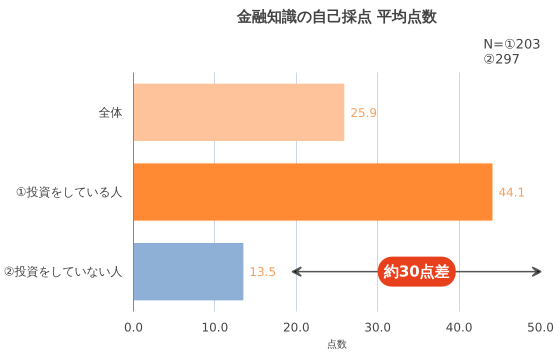 The image size is (560, 353). Describe the element at coordinates (134, 327) in the screenshot. I see `x-tick-label: 0.0` at that location.